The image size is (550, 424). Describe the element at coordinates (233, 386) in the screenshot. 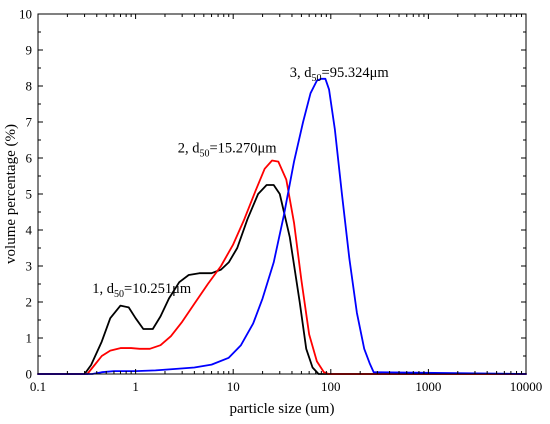

I see `x-tick-label: 10` at that location.